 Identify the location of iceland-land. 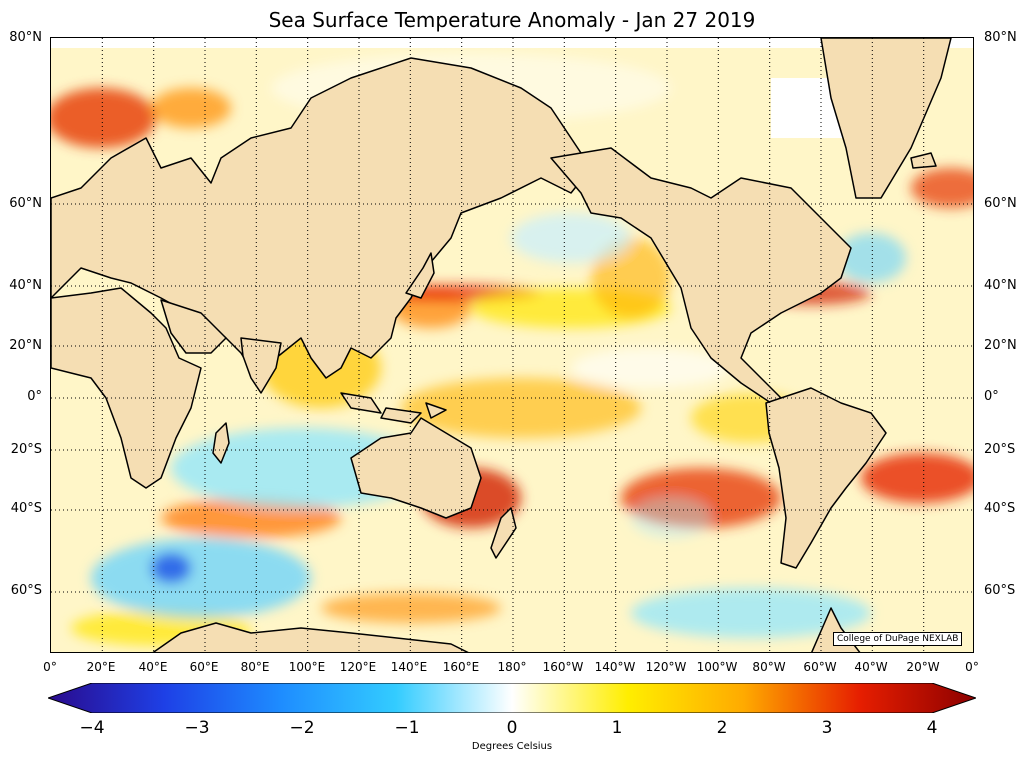
(923, 160).